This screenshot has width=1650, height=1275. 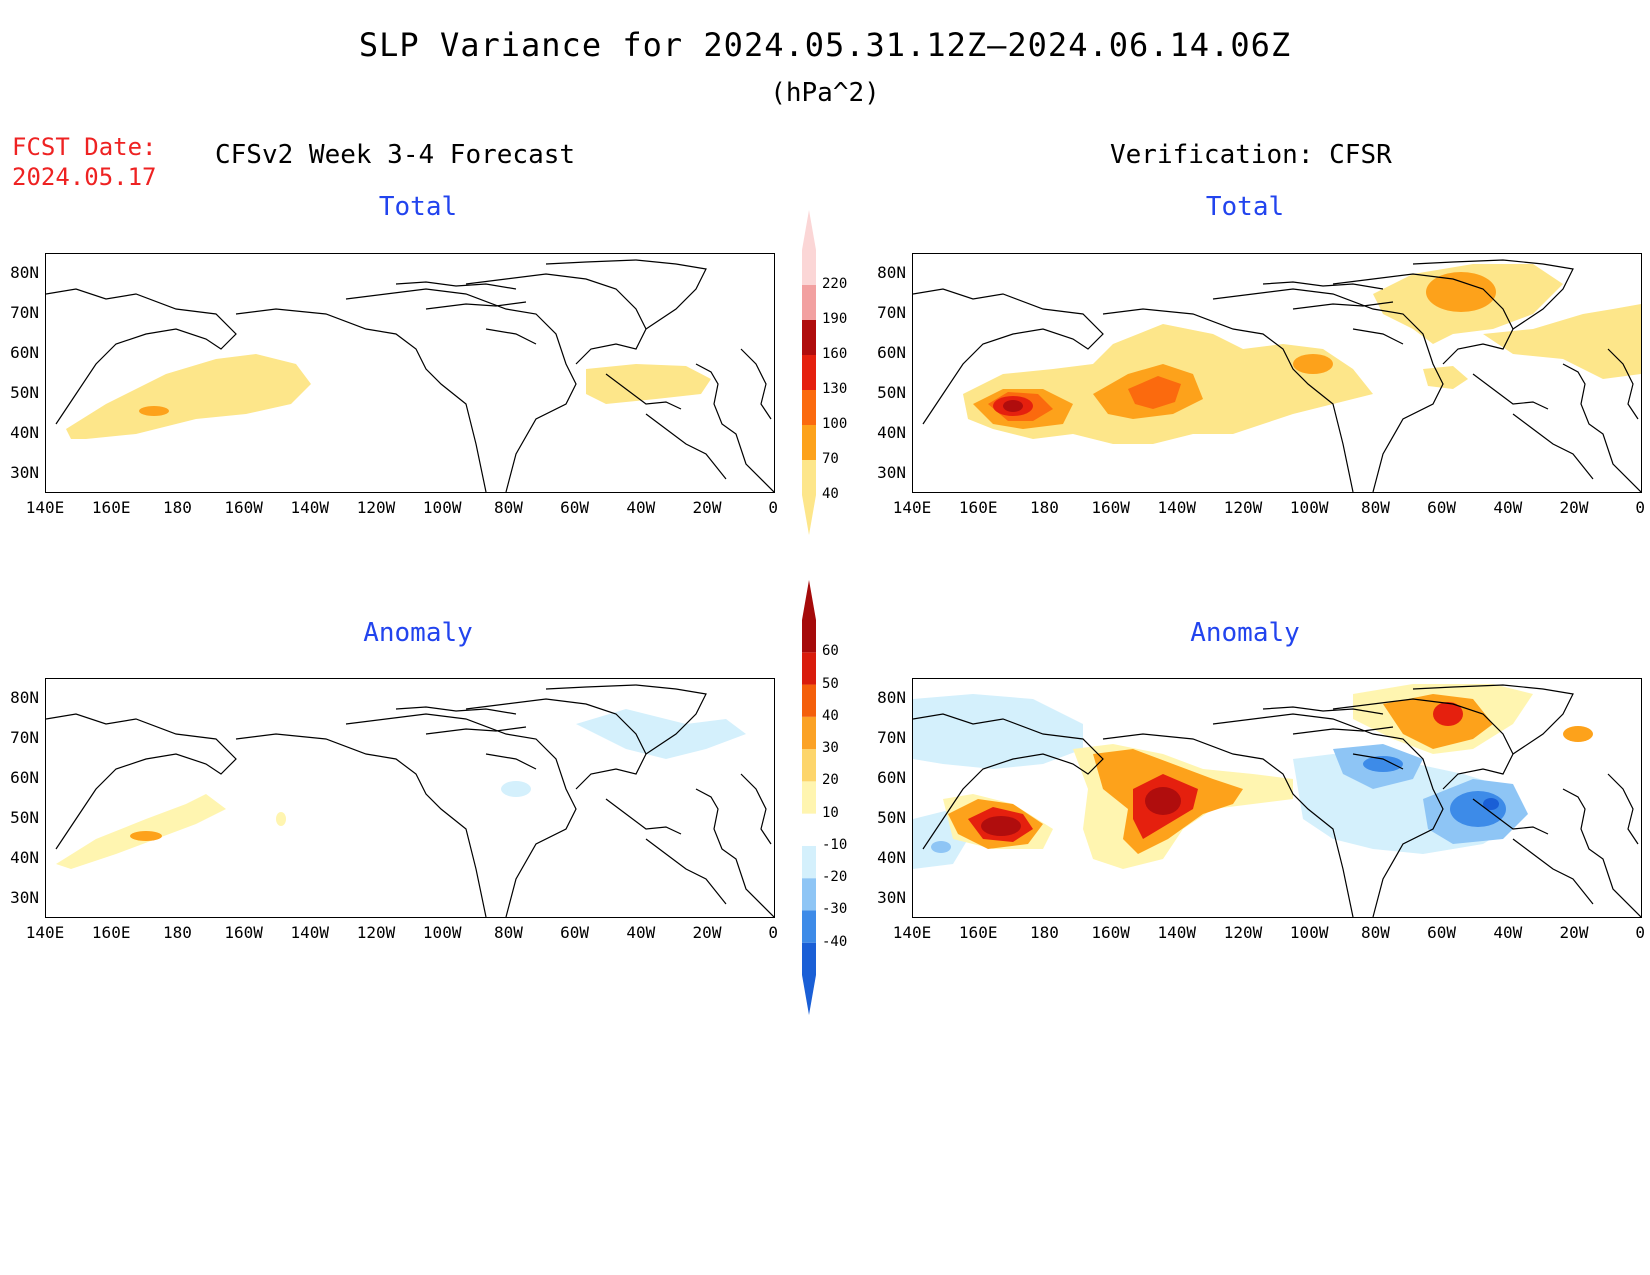 What do you see at coordinates (835, 284) in the screenshot?
I see `colorbar-label: 220` at bounding box center [835, 284].